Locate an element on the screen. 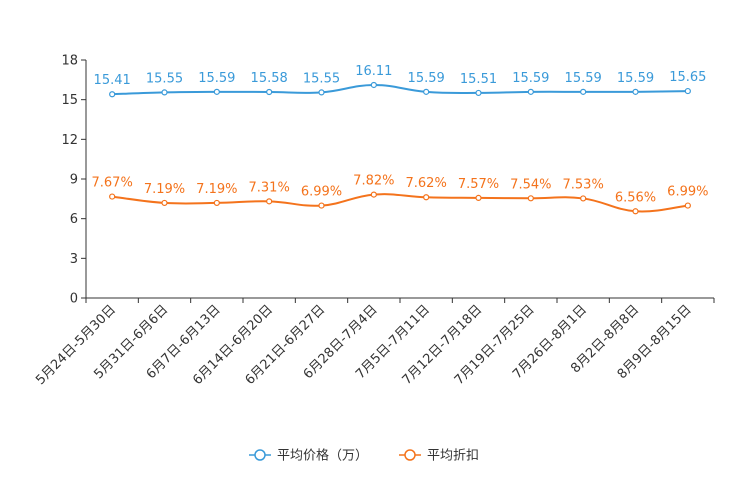 The height and width of the screenshot is (496, 744). data-label: 7.82% is located at coordinates (373, 181).